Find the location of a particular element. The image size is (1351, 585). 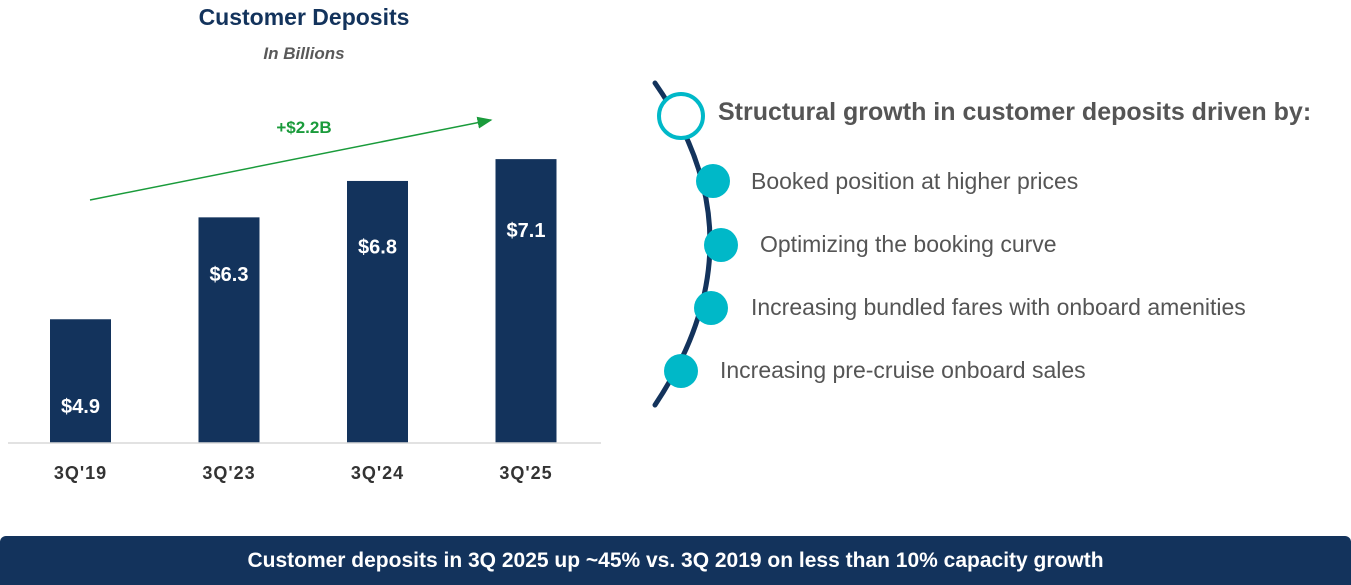

timeline-arc is located at coordinates (695, 244).